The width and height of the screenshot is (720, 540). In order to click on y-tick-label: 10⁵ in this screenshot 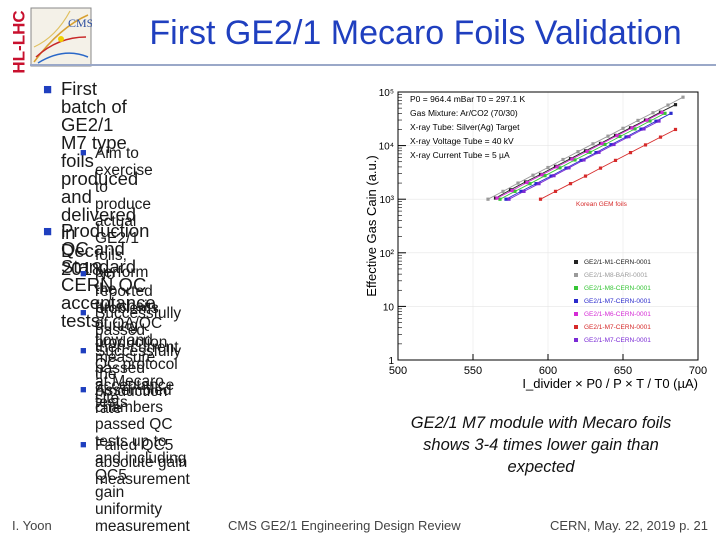, I will do `click(386, 93)`.